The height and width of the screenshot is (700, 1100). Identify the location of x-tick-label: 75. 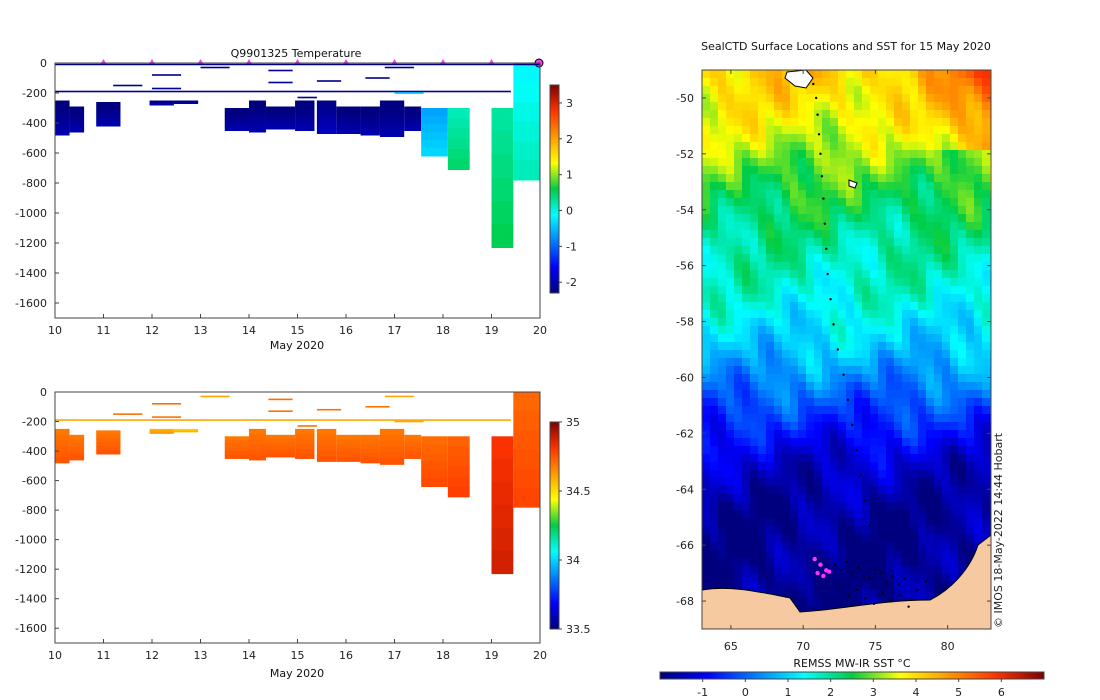
(875, 646).